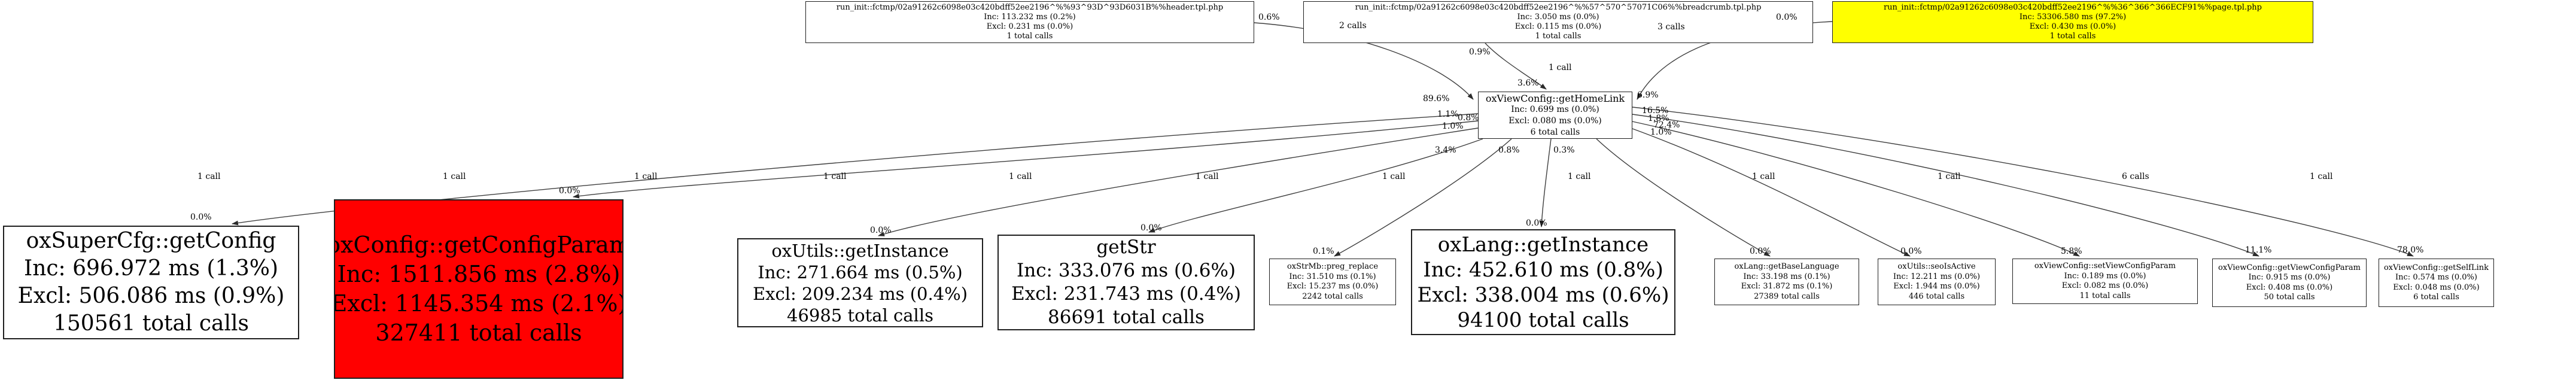  What do you see at coordinates (2289, 267) in the screenshot?
I see `node-title: oxViewConfig::getViewConfigParam` at bounding box center [2289, 267].